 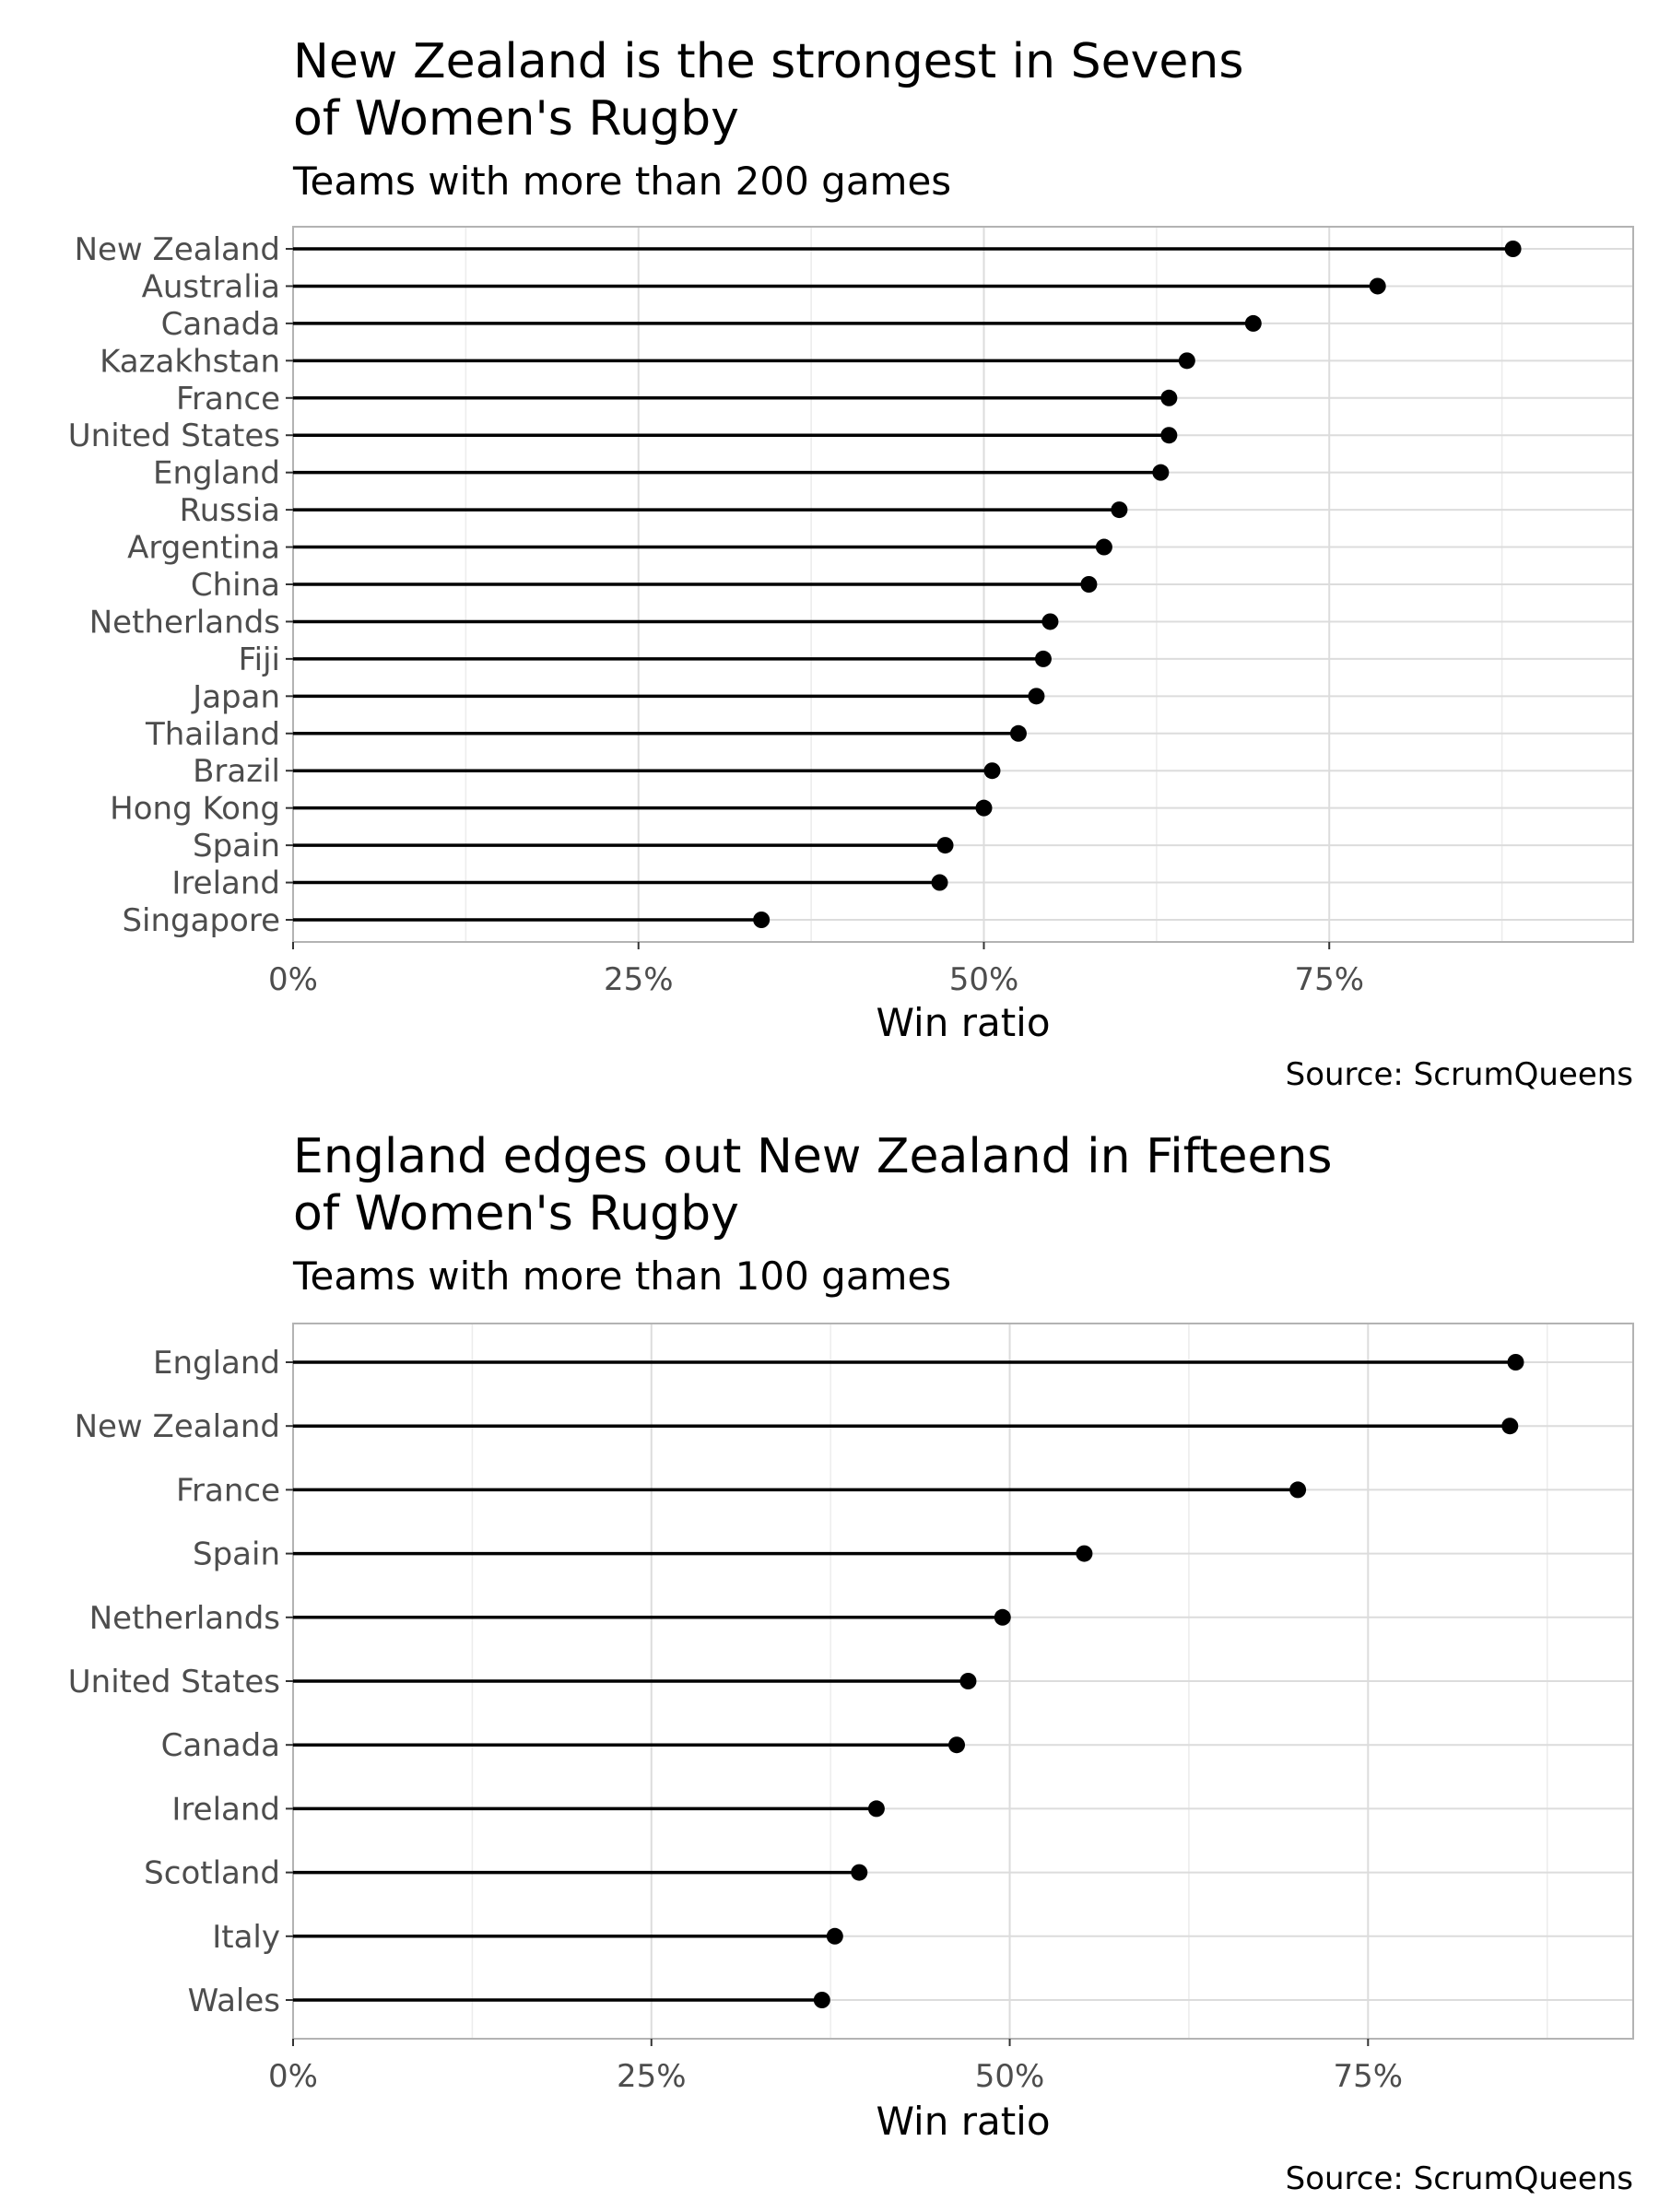 I want to click on y-tick-label: Kazakhstan, so click(x=190, y=361).